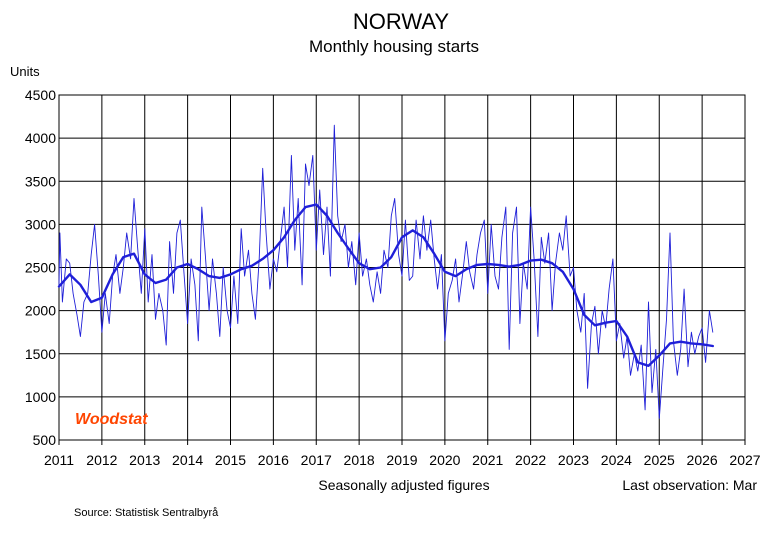  Describe the element at coordinates (40, 224) in the screenshot. I see `y-tick-label: 3000` at that location.